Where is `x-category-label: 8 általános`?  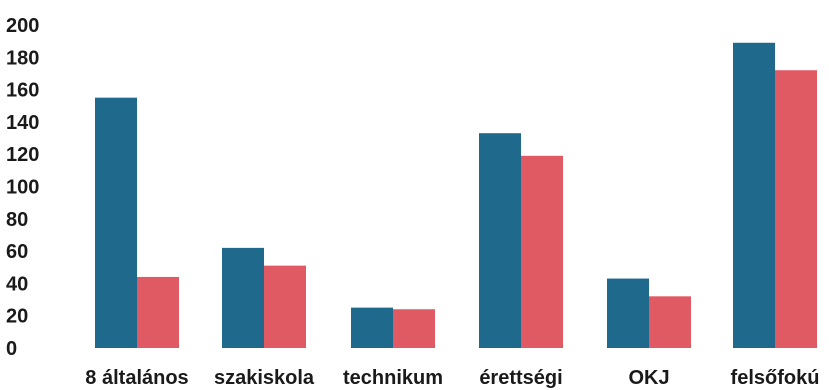 x-category-label: 8 általános is located at coordinates (136, 378).